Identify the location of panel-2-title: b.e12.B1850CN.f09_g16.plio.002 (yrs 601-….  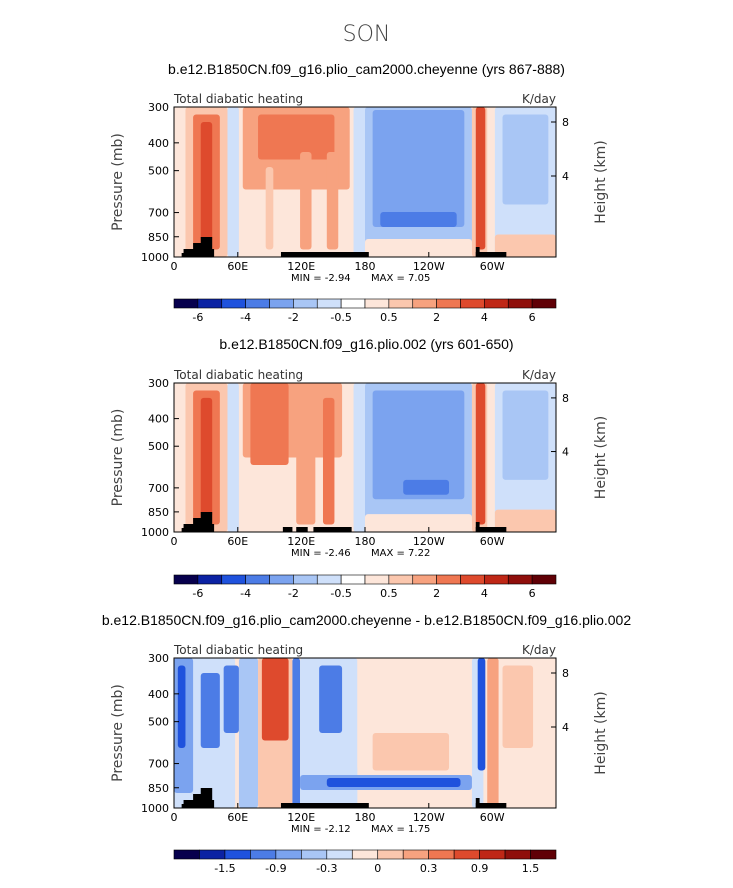
(366, 344).